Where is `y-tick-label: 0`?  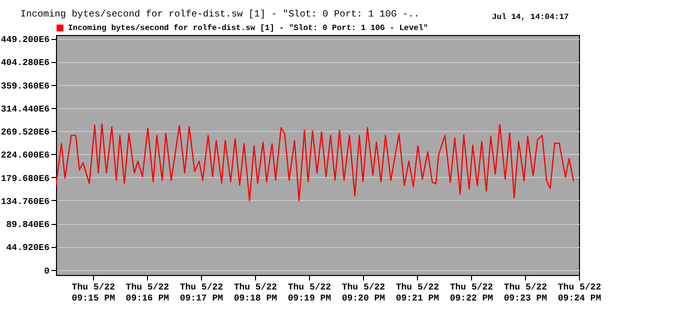
y-tick-label: 0 is located at coordinates (47, 271).